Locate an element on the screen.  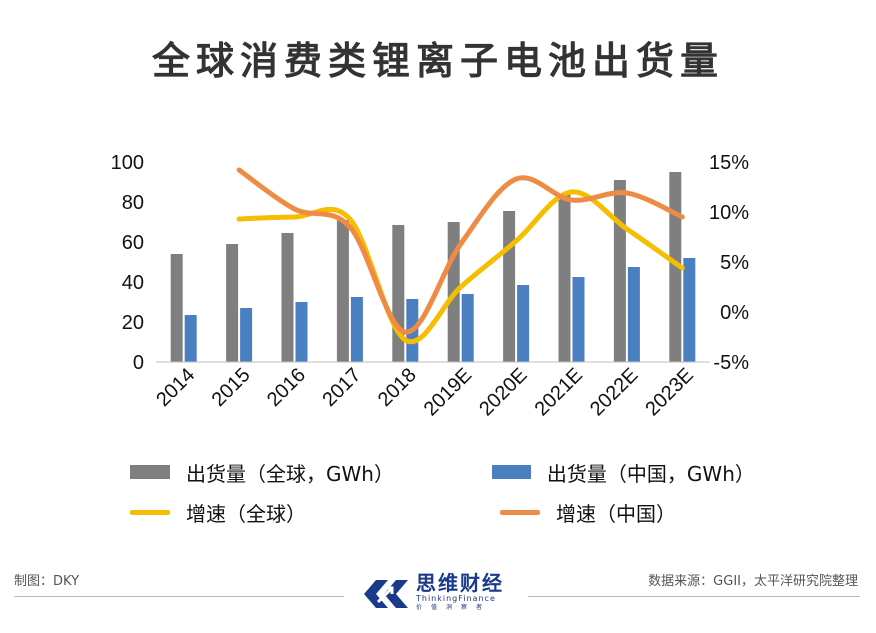
logo-tagline: 价值洞察者 is located at coordinates (454, 607).